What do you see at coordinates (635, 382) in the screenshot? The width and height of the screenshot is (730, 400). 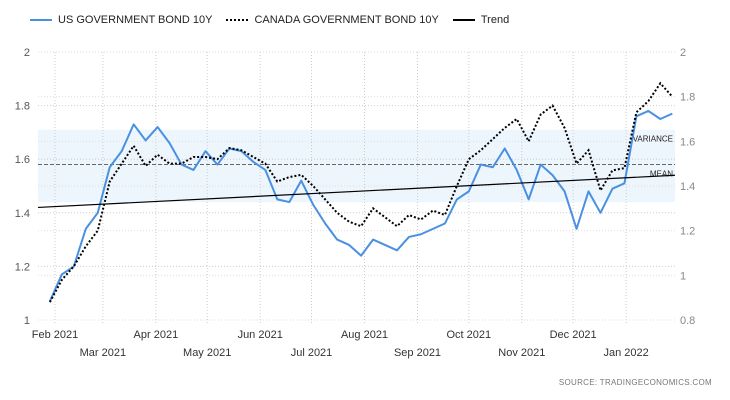 I see `source-label: SOURCE: TRADINGECONOMICS.COM` at bounding box center [635, 382].